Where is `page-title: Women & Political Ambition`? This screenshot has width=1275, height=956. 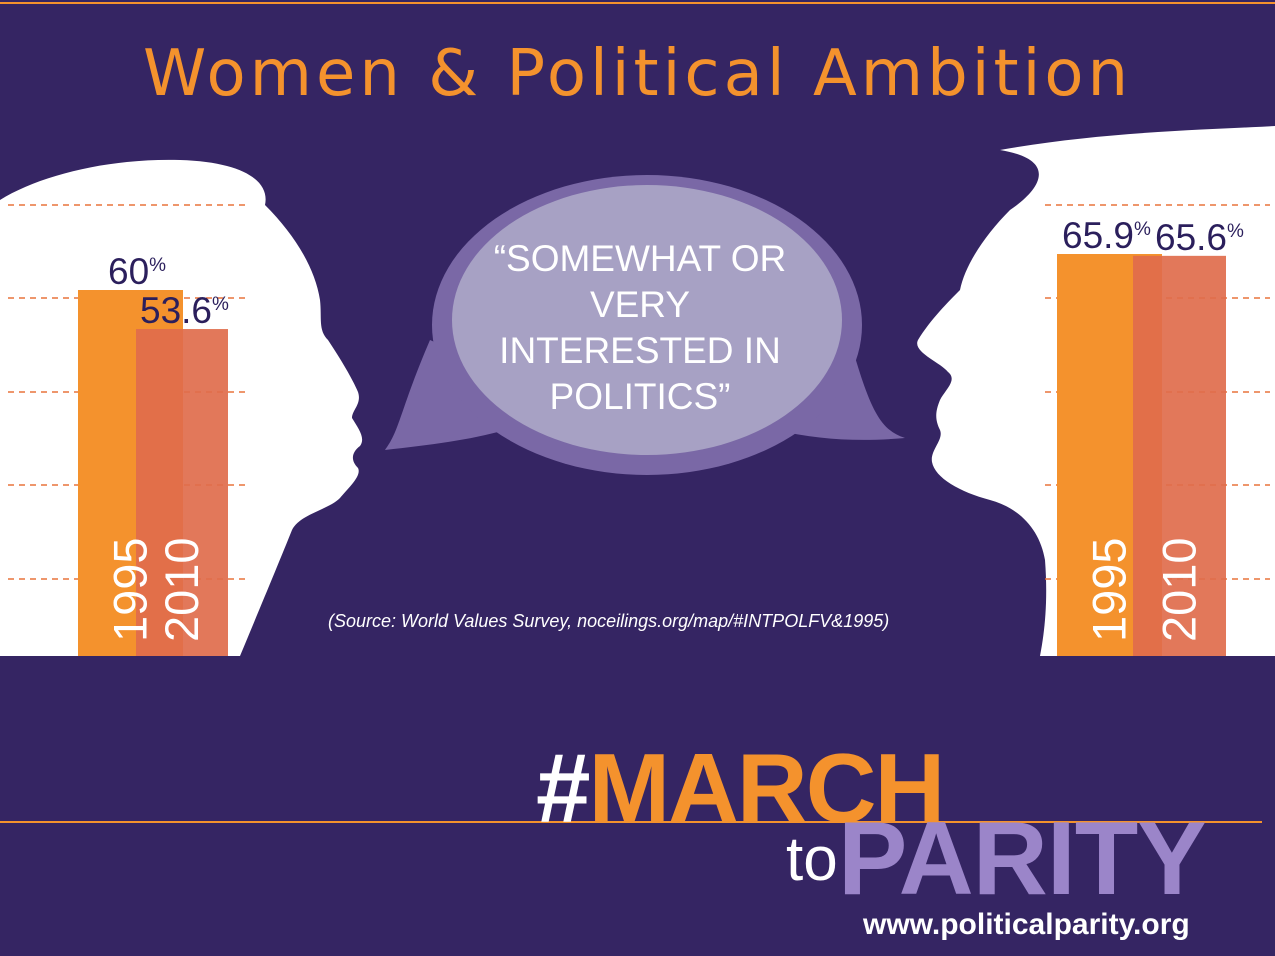 page-title: Women & Political Ambition is located at coordinates (637, 74).